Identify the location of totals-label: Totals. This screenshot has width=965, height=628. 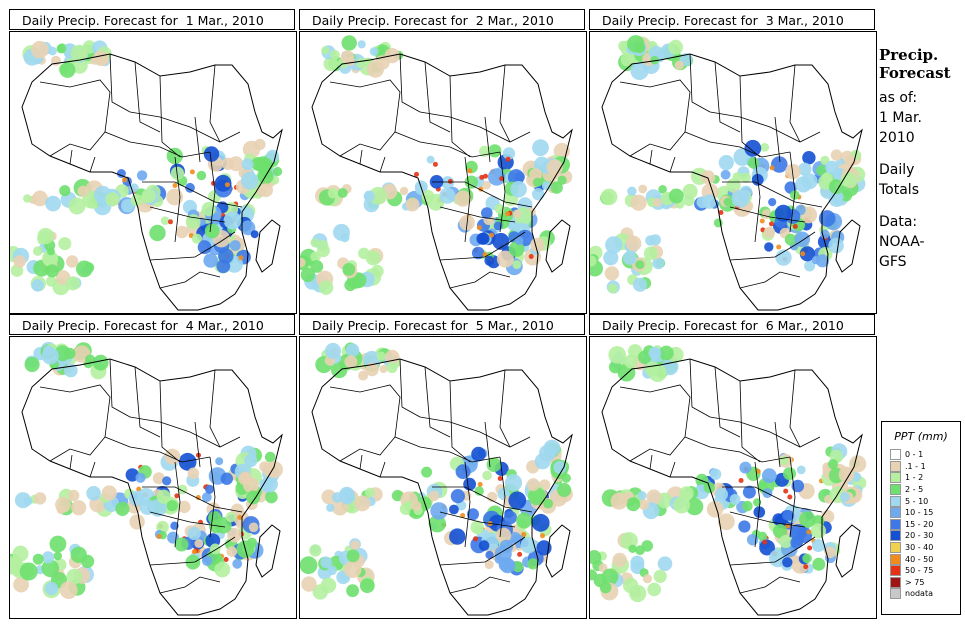
(899, 190).